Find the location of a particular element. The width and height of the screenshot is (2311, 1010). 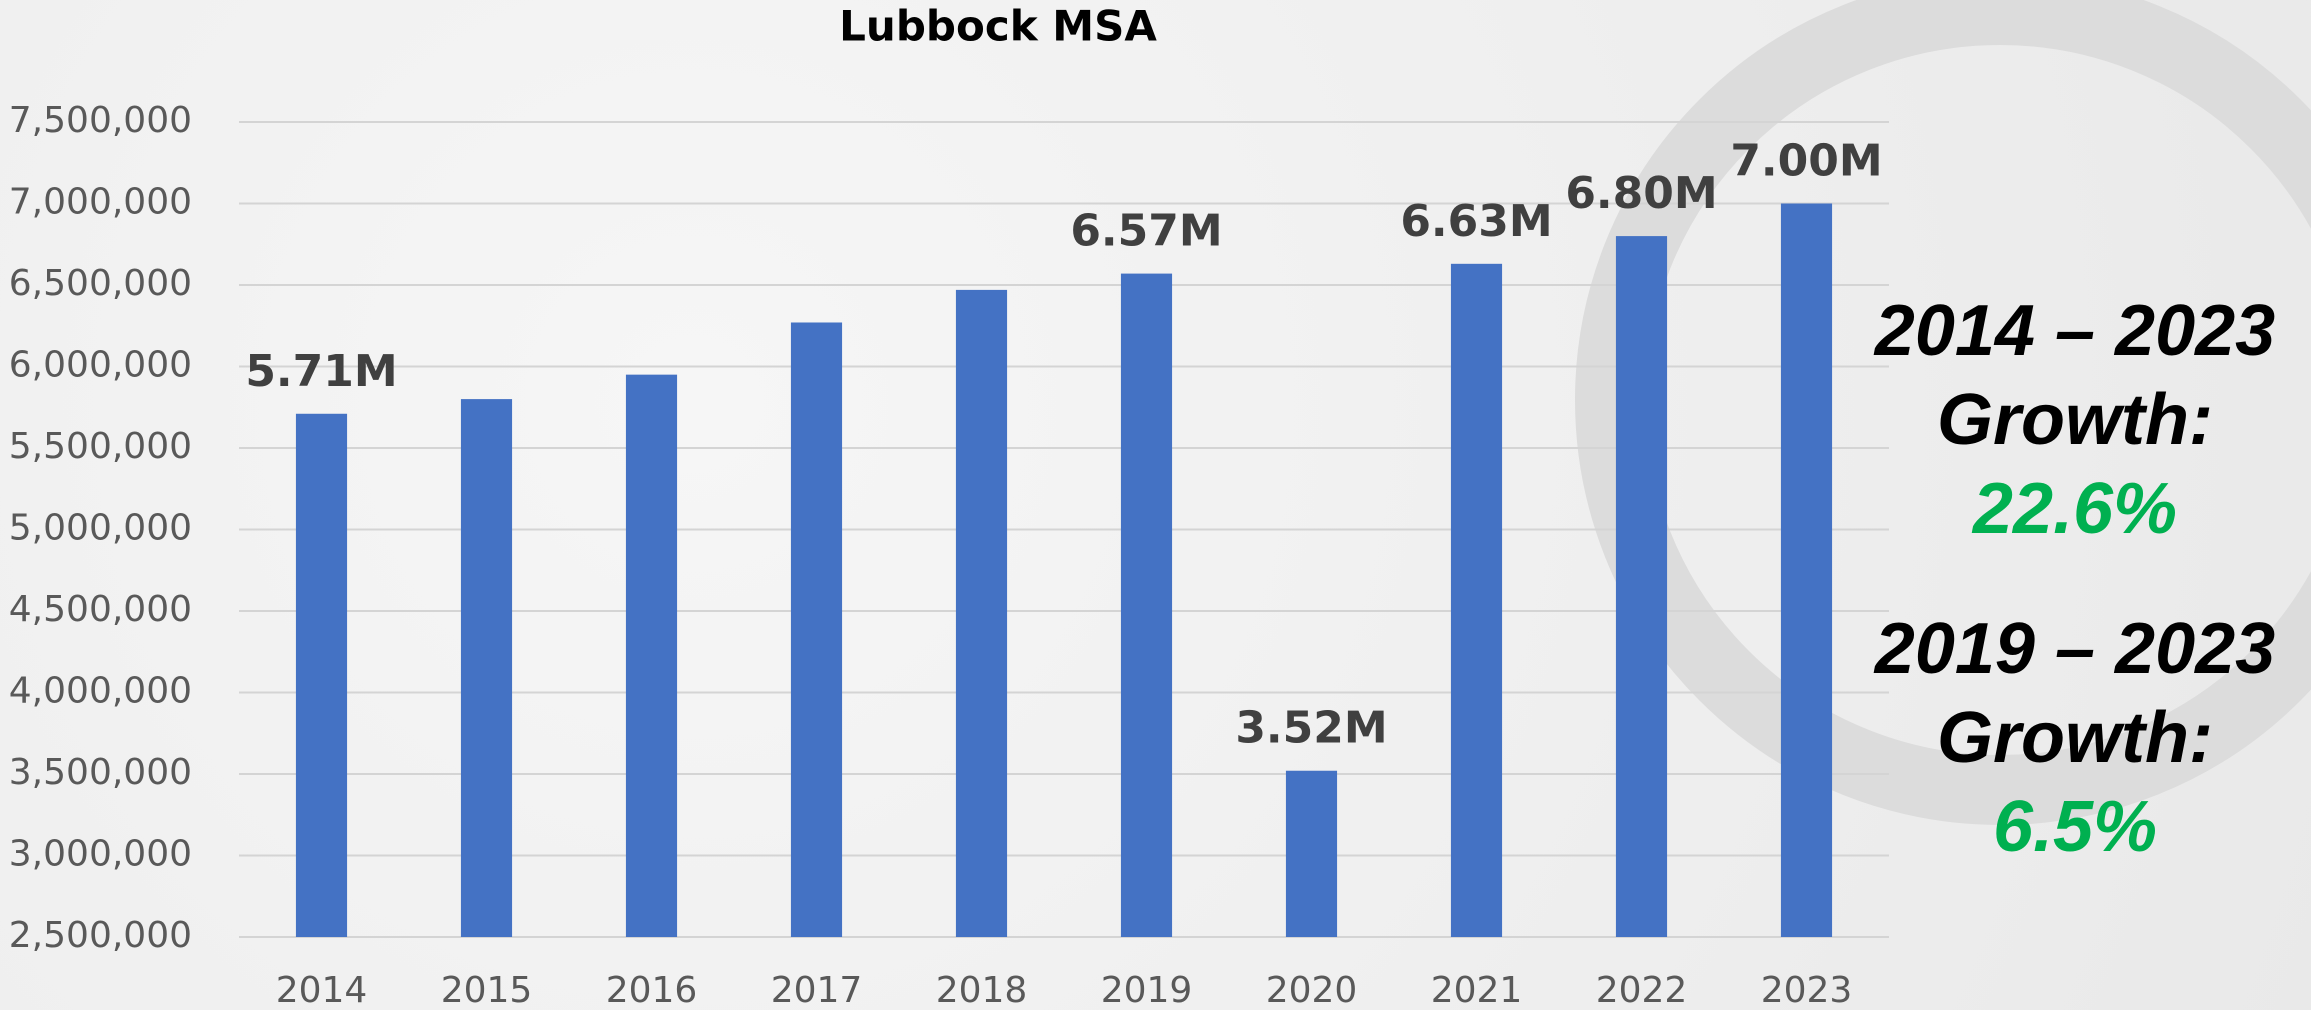

x-tick-label: 2014 is located at coordinates (322, 990).